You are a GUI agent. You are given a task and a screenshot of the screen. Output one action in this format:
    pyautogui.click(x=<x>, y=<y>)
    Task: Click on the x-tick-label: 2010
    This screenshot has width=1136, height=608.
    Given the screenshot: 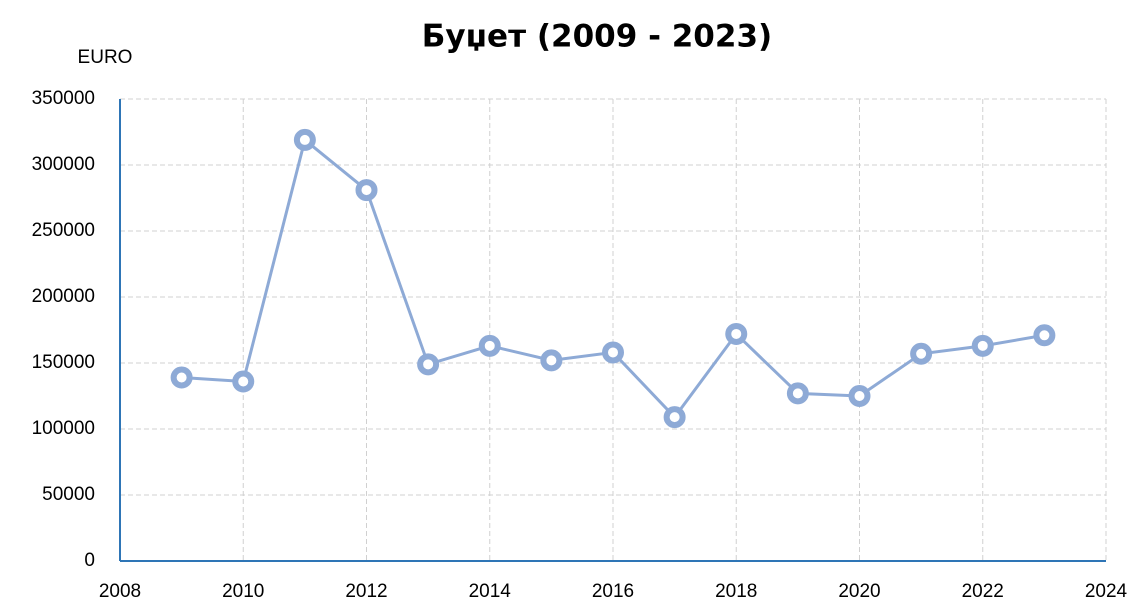 What is the action you would take?
    pyautogui.click(x=243, y=591)
    